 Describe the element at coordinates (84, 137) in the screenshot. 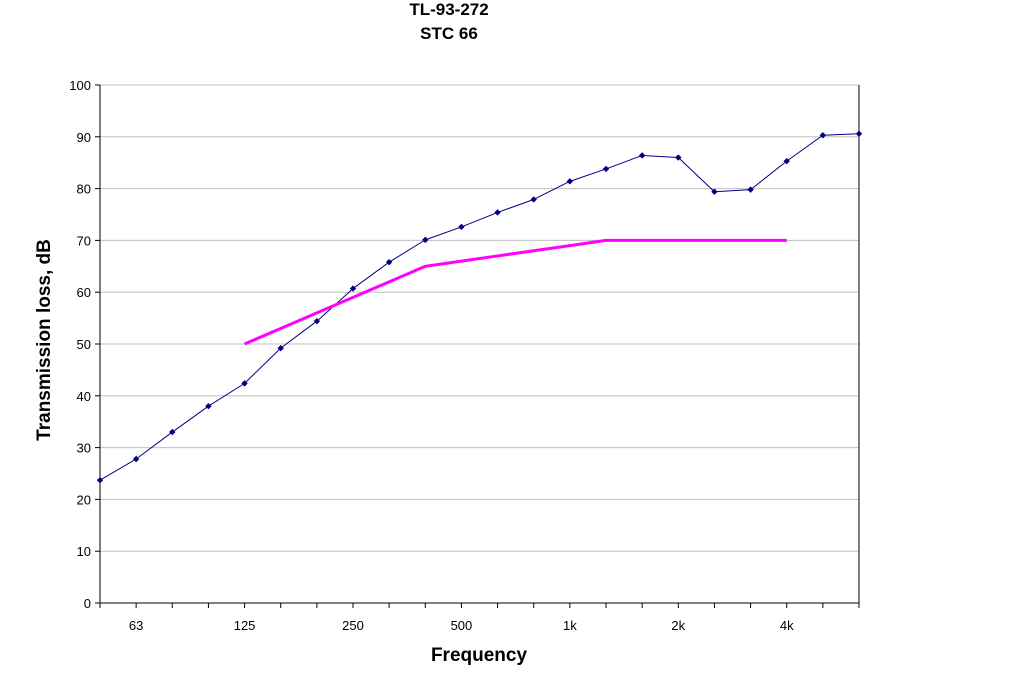

I see `y-tick-label-90: 90` at that location.